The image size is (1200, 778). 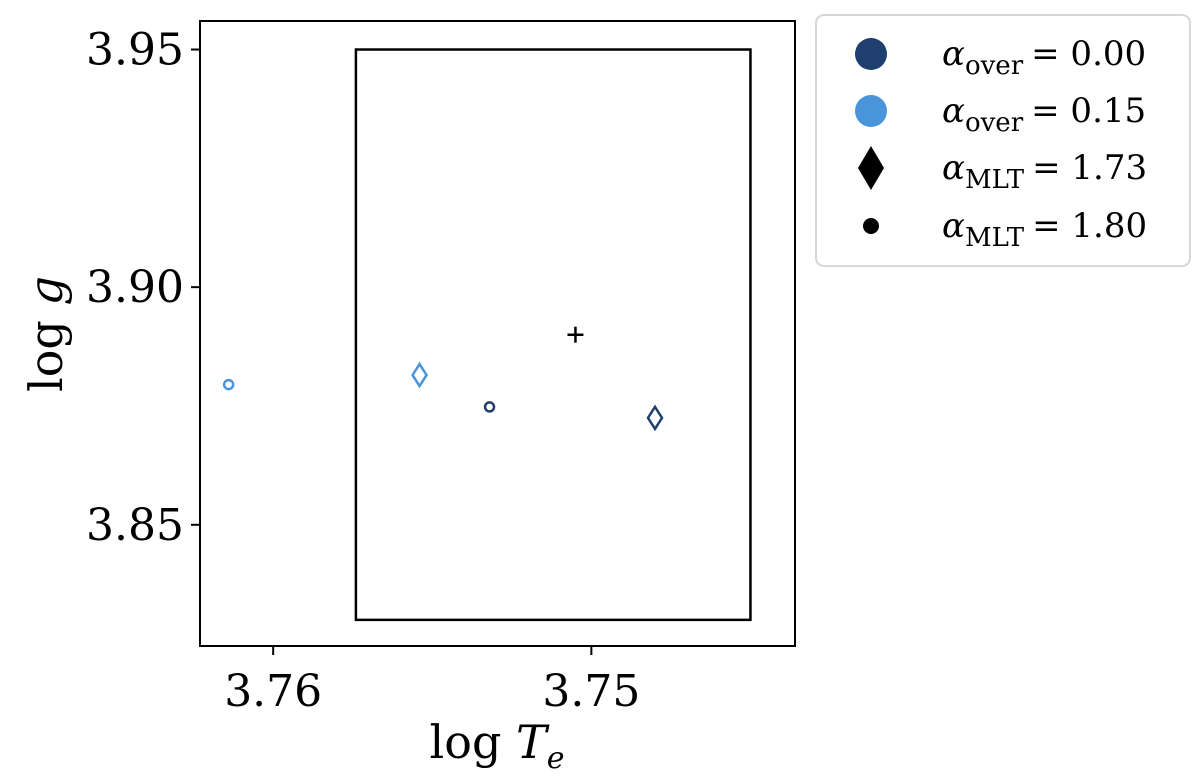 What do you see at coordinates (1044, 171) in the screenshot?
I see `legend-label: αMLT = 1.73` at bounding box center [1044, 171].